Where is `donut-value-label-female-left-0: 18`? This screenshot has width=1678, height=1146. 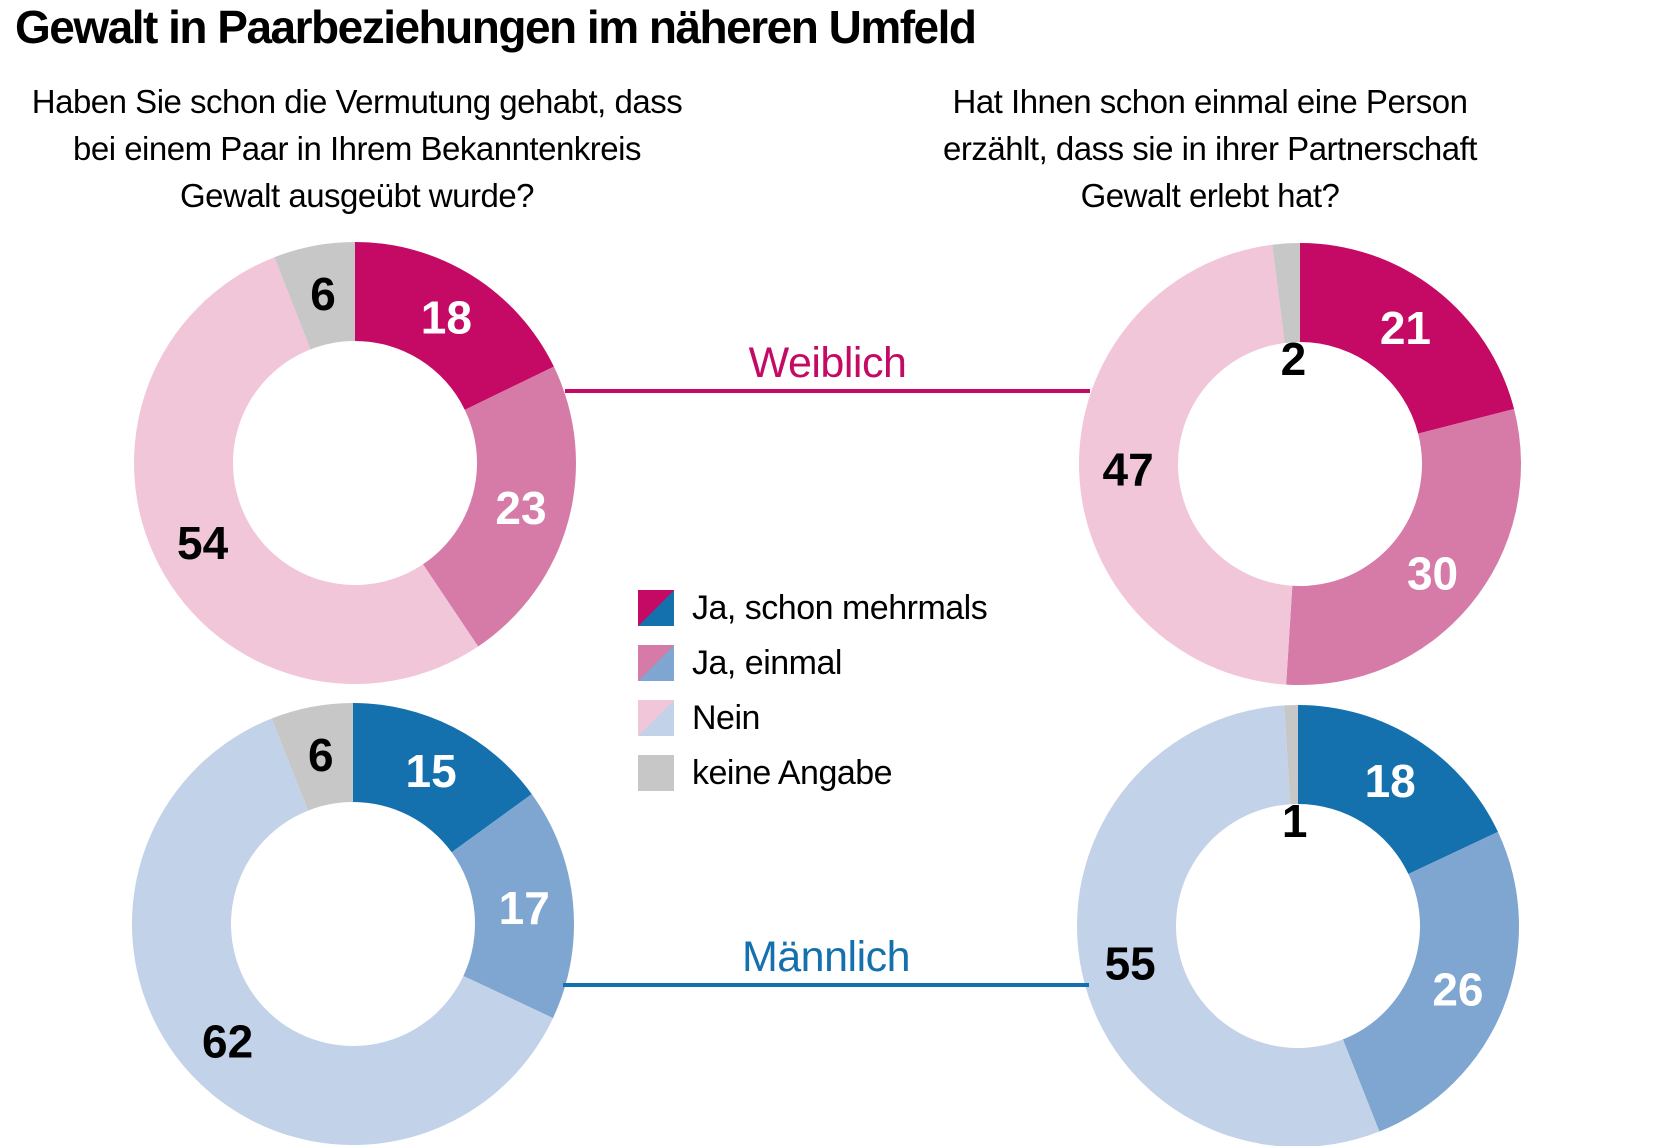
donut-value-label-female-left-0: 18 is located at coordinates (446, 317).